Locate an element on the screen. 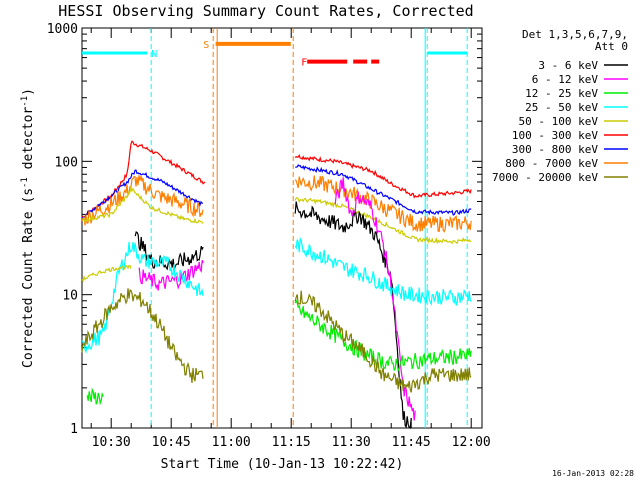 The height and width of the screenshot is (480, 640). legend-label: 800 - 7000 keV is located at coordinates (551, 163).